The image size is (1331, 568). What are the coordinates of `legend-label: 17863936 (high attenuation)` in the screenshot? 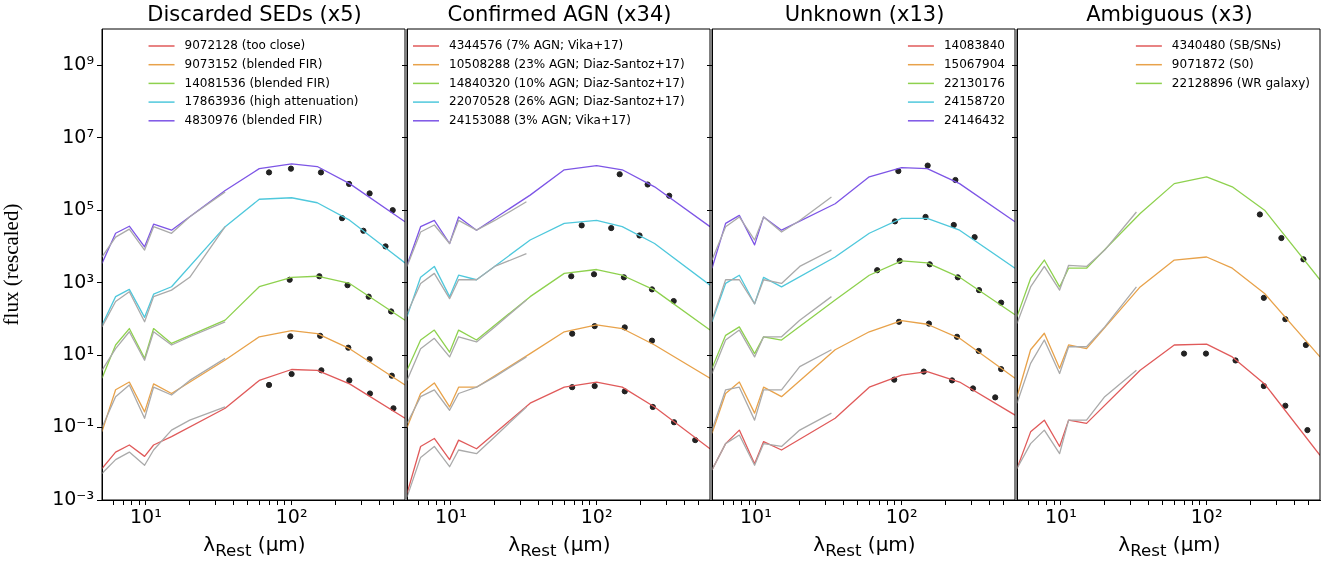 It's located at (271, 101).